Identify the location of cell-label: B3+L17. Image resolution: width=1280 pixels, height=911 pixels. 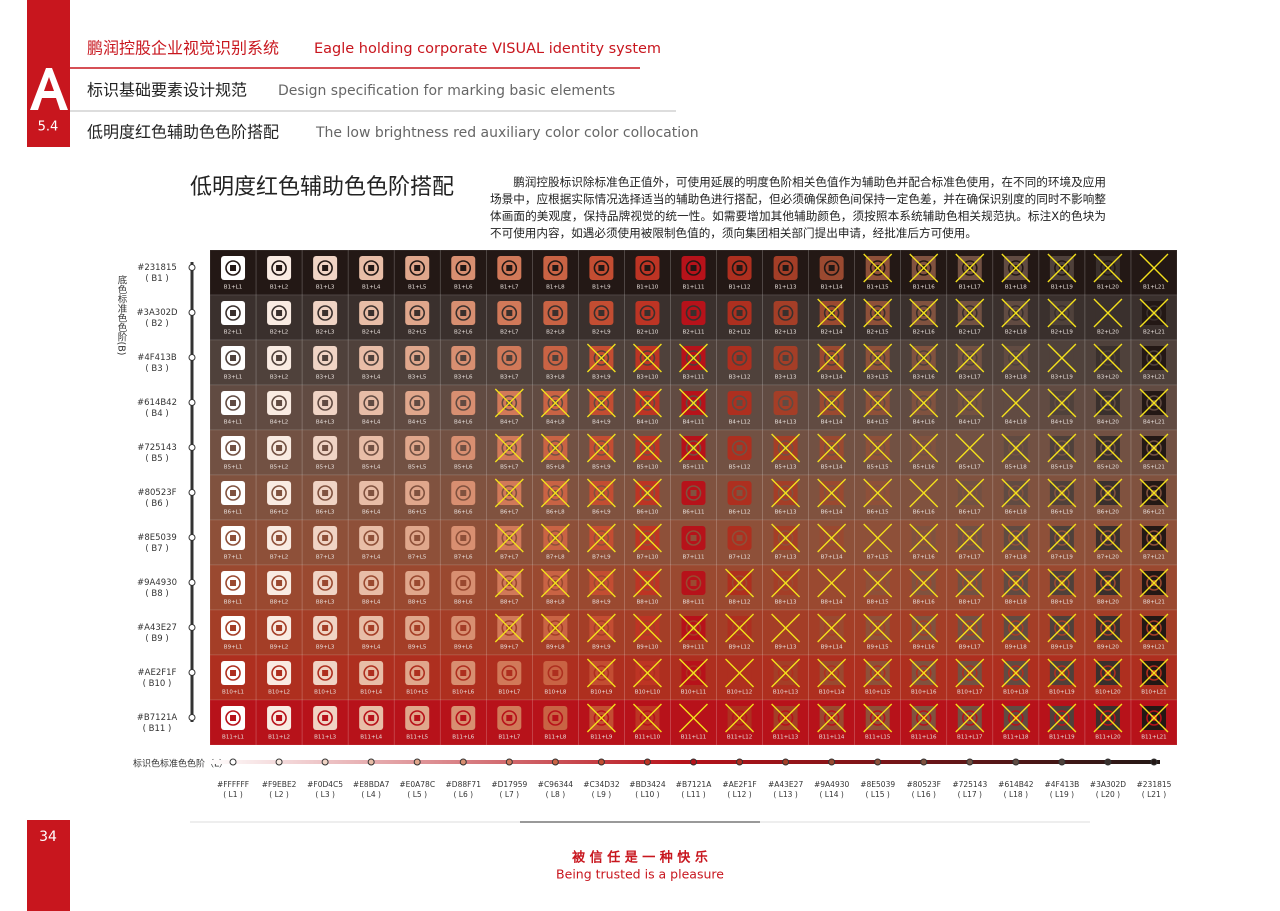
(970, 378).